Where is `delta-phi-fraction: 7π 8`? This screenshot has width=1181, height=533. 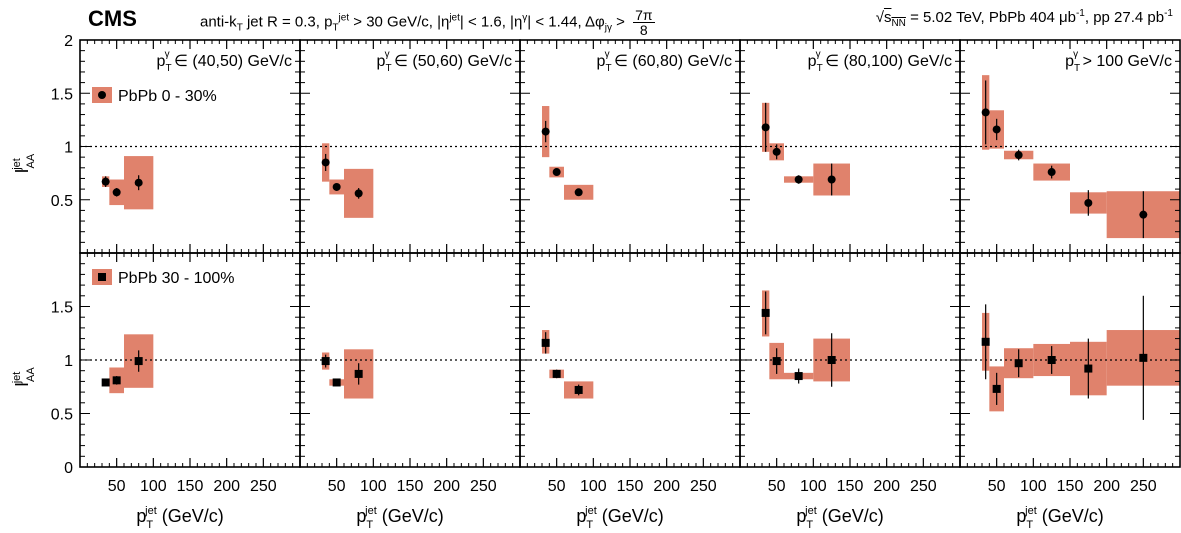
delta-phi-fraction: 7π 8 is located at coordinates (644, 22).